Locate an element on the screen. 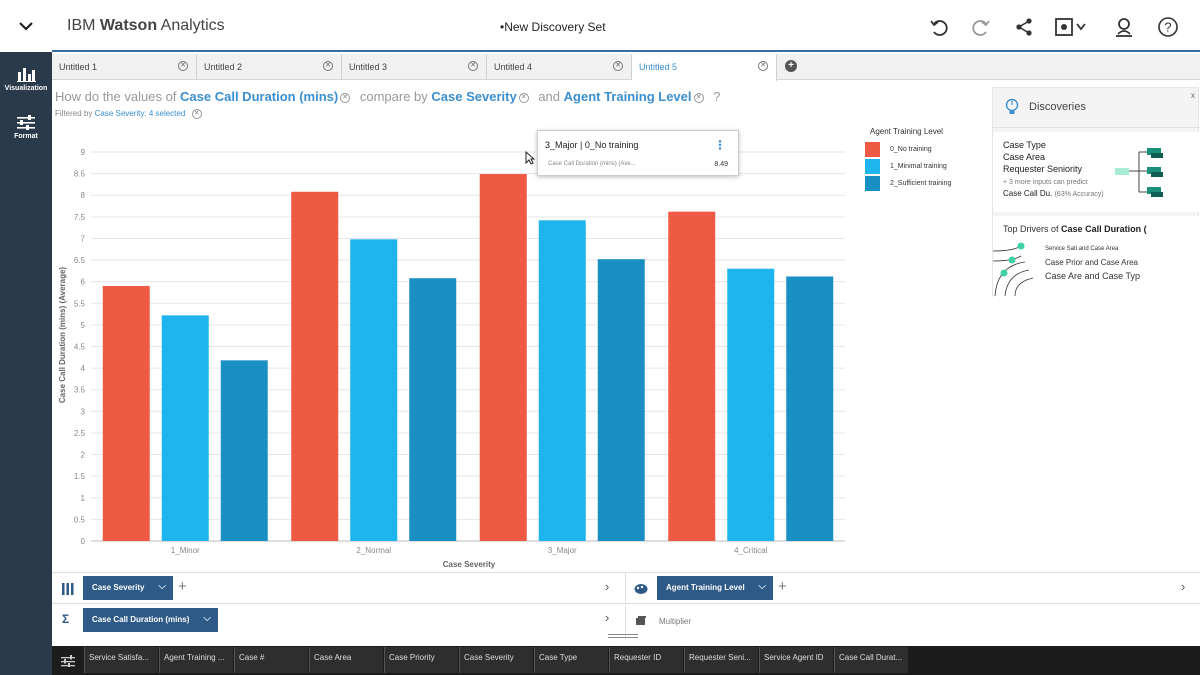 Image resolution: width=1200 pixels, height=675 pixels. help-button: ? is located at coordinates (1168, 27).